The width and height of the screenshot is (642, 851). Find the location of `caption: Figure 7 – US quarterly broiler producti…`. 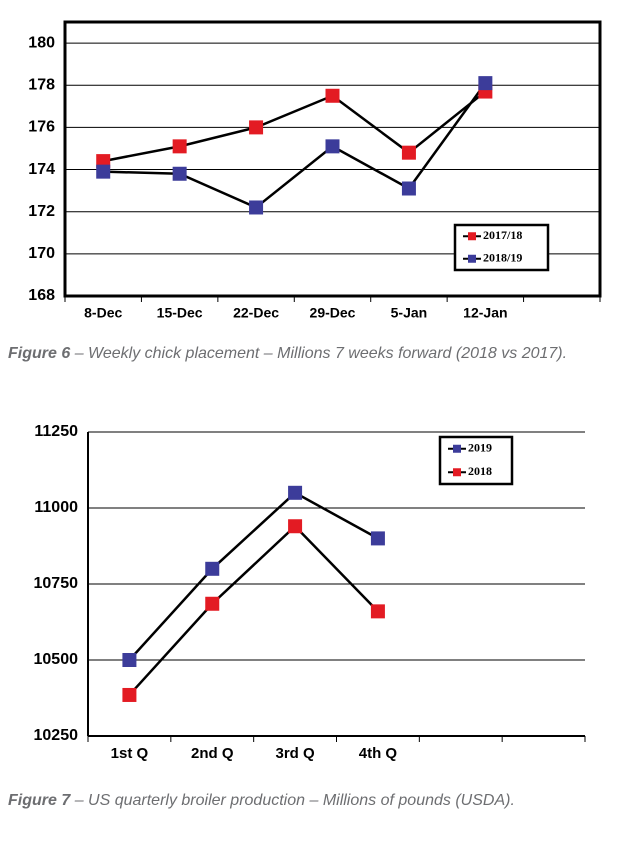

caption: Figure 7 – US quarterly broiler producti… is located at coordinates (308, 801).